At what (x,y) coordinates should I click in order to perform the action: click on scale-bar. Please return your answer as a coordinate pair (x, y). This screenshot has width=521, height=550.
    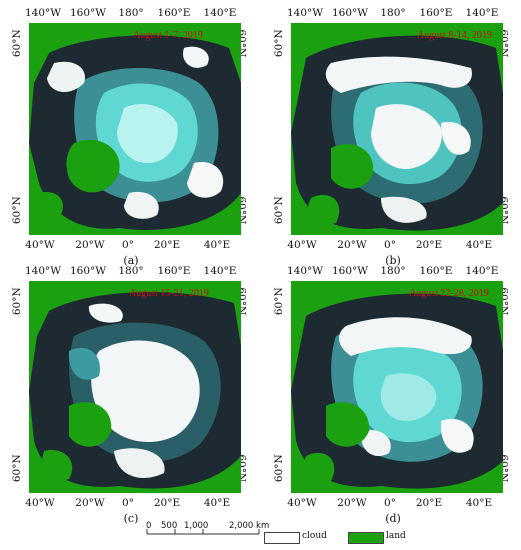
    Looking at the image, I should click on (203, 532).